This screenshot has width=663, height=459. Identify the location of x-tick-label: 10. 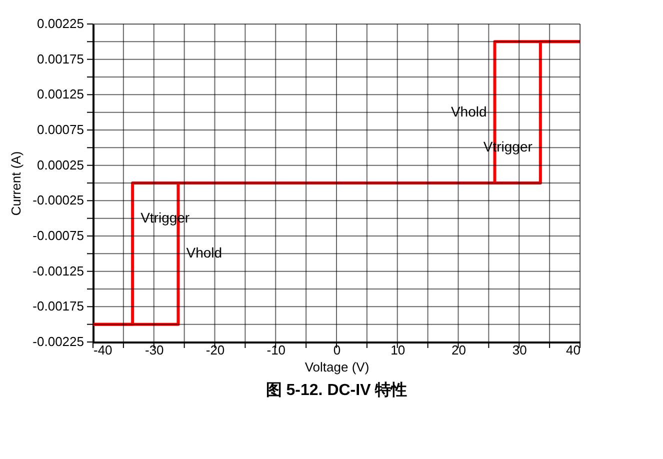
(398, 350).